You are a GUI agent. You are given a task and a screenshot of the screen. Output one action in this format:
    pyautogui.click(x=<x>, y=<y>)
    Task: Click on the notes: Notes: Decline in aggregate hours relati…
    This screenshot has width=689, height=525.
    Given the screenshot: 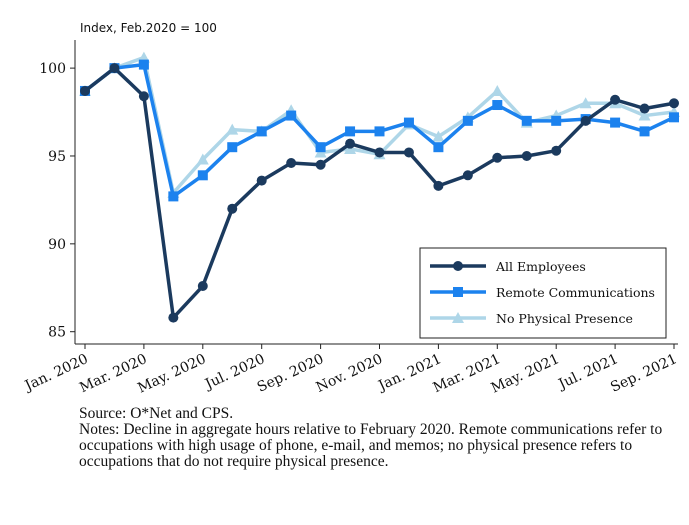 What is the action you would take?
    pyautogui.click(x=371, y=445)
    